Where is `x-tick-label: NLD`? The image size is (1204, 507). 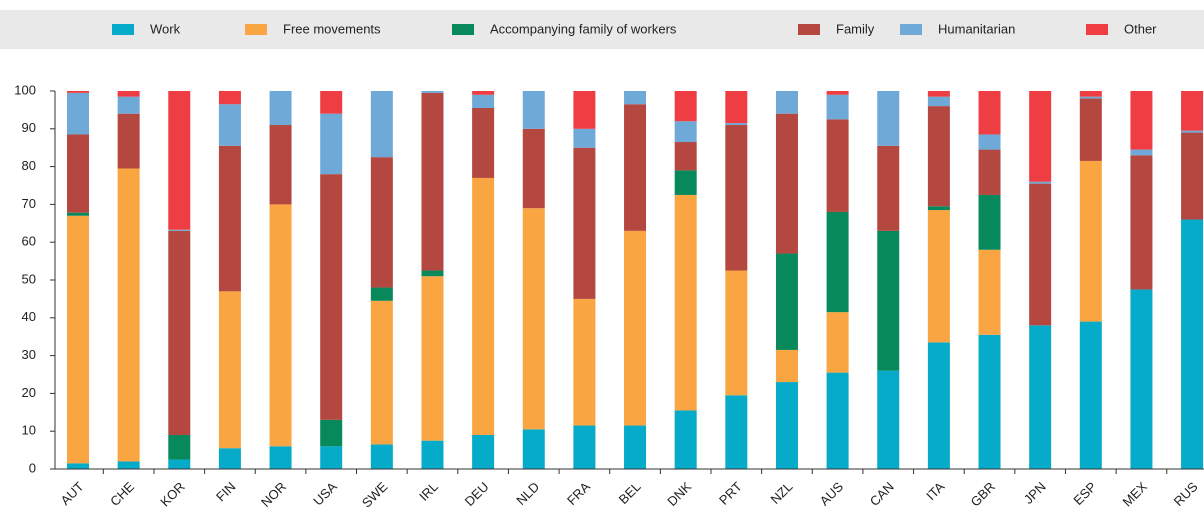
x-tick-label: NLD is located at coordinates (527, 493).